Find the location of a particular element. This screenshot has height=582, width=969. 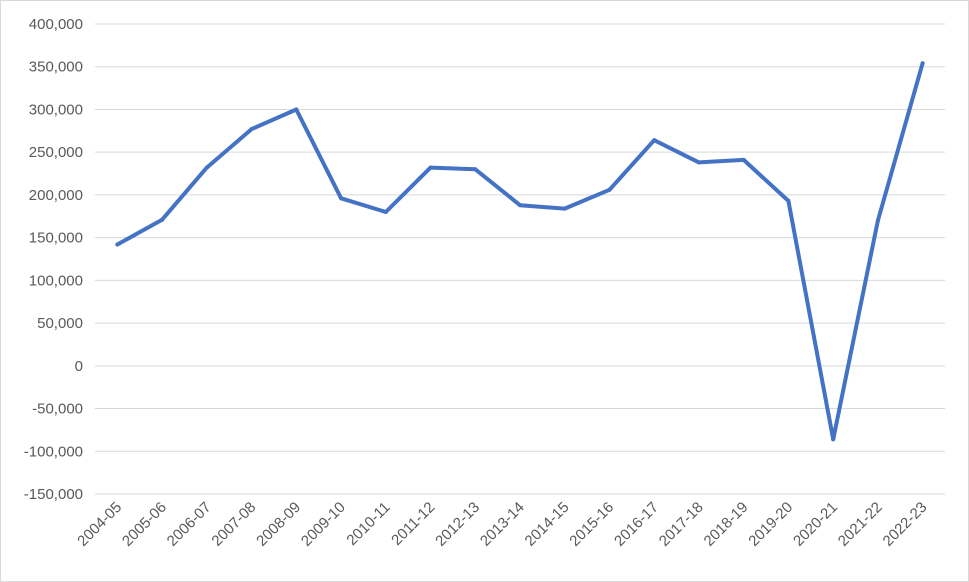

x-tick-label: 2020-21 is located at coordinates (815, 524).